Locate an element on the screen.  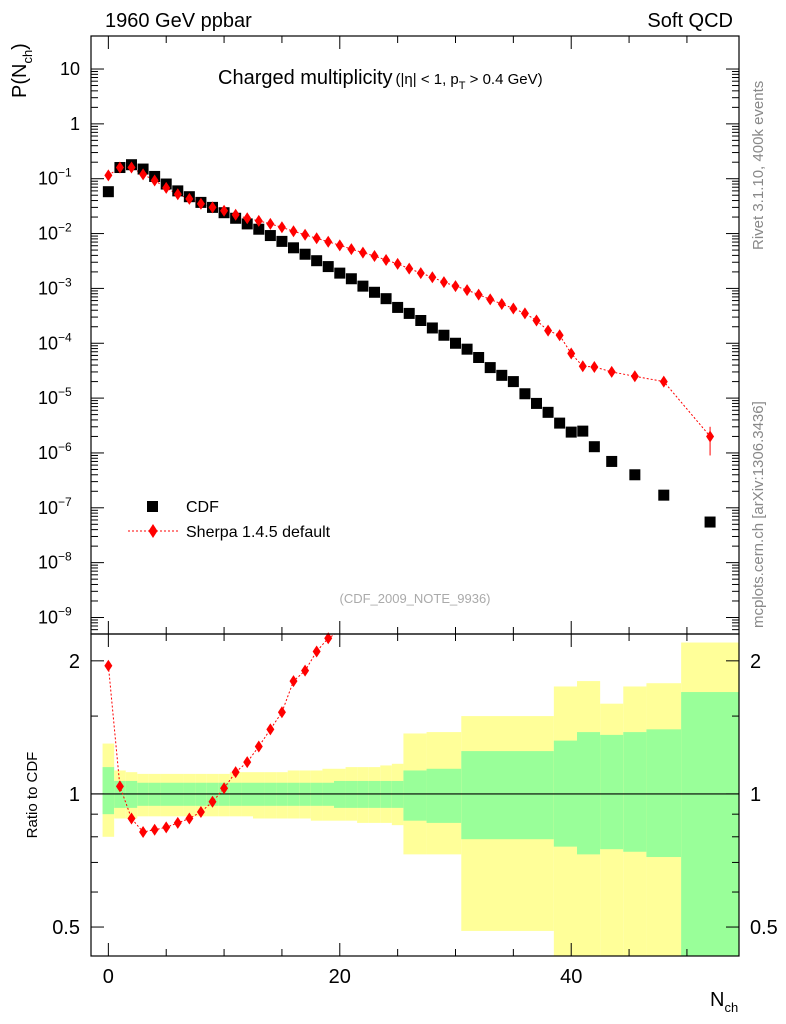
ratio-x-tick-label: 20 is located at coordinates (340, 977).